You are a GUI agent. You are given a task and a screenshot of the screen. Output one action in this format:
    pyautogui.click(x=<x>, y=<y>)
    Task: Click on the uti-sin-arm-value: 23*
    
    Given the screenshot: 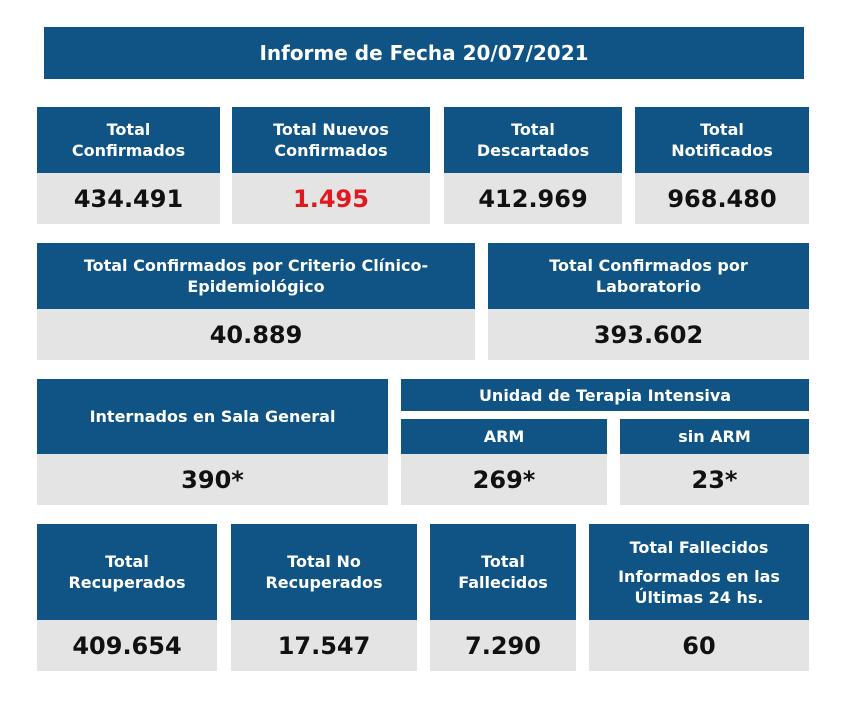 What is the action you would take?
    pyautogui.click(x=714, y=479)
    